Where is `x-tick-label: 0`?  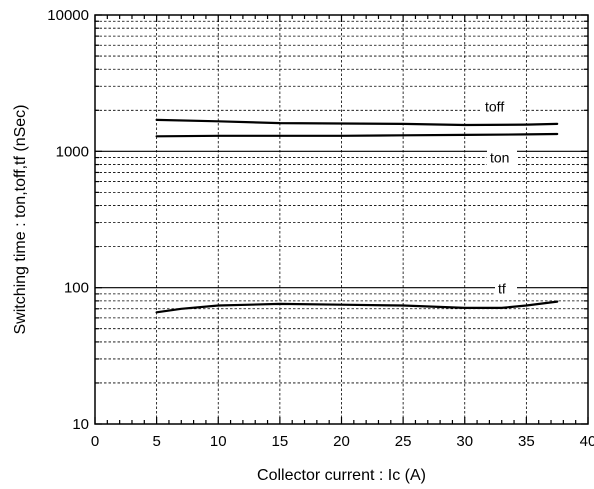
x-tick-label: 0 is located at coordinates (95, 441).